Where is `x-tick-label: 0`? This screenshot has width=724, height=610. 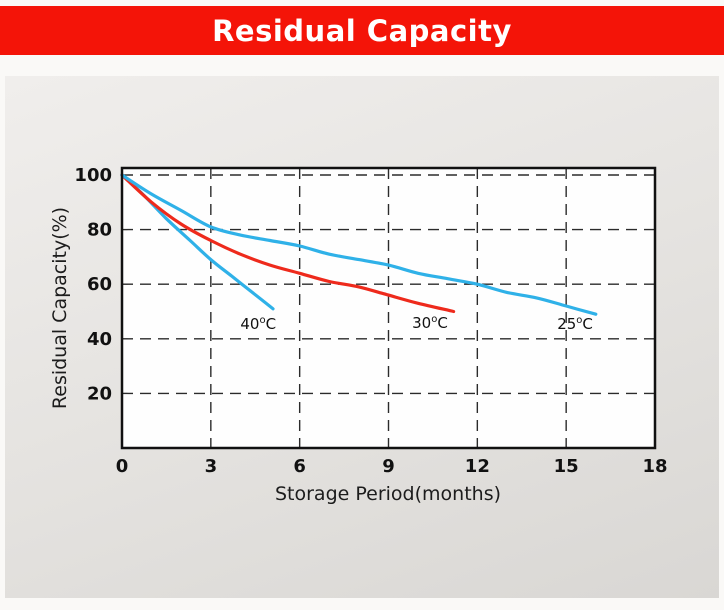 x-tick-label: 0 is located at coordinates (122, 466).